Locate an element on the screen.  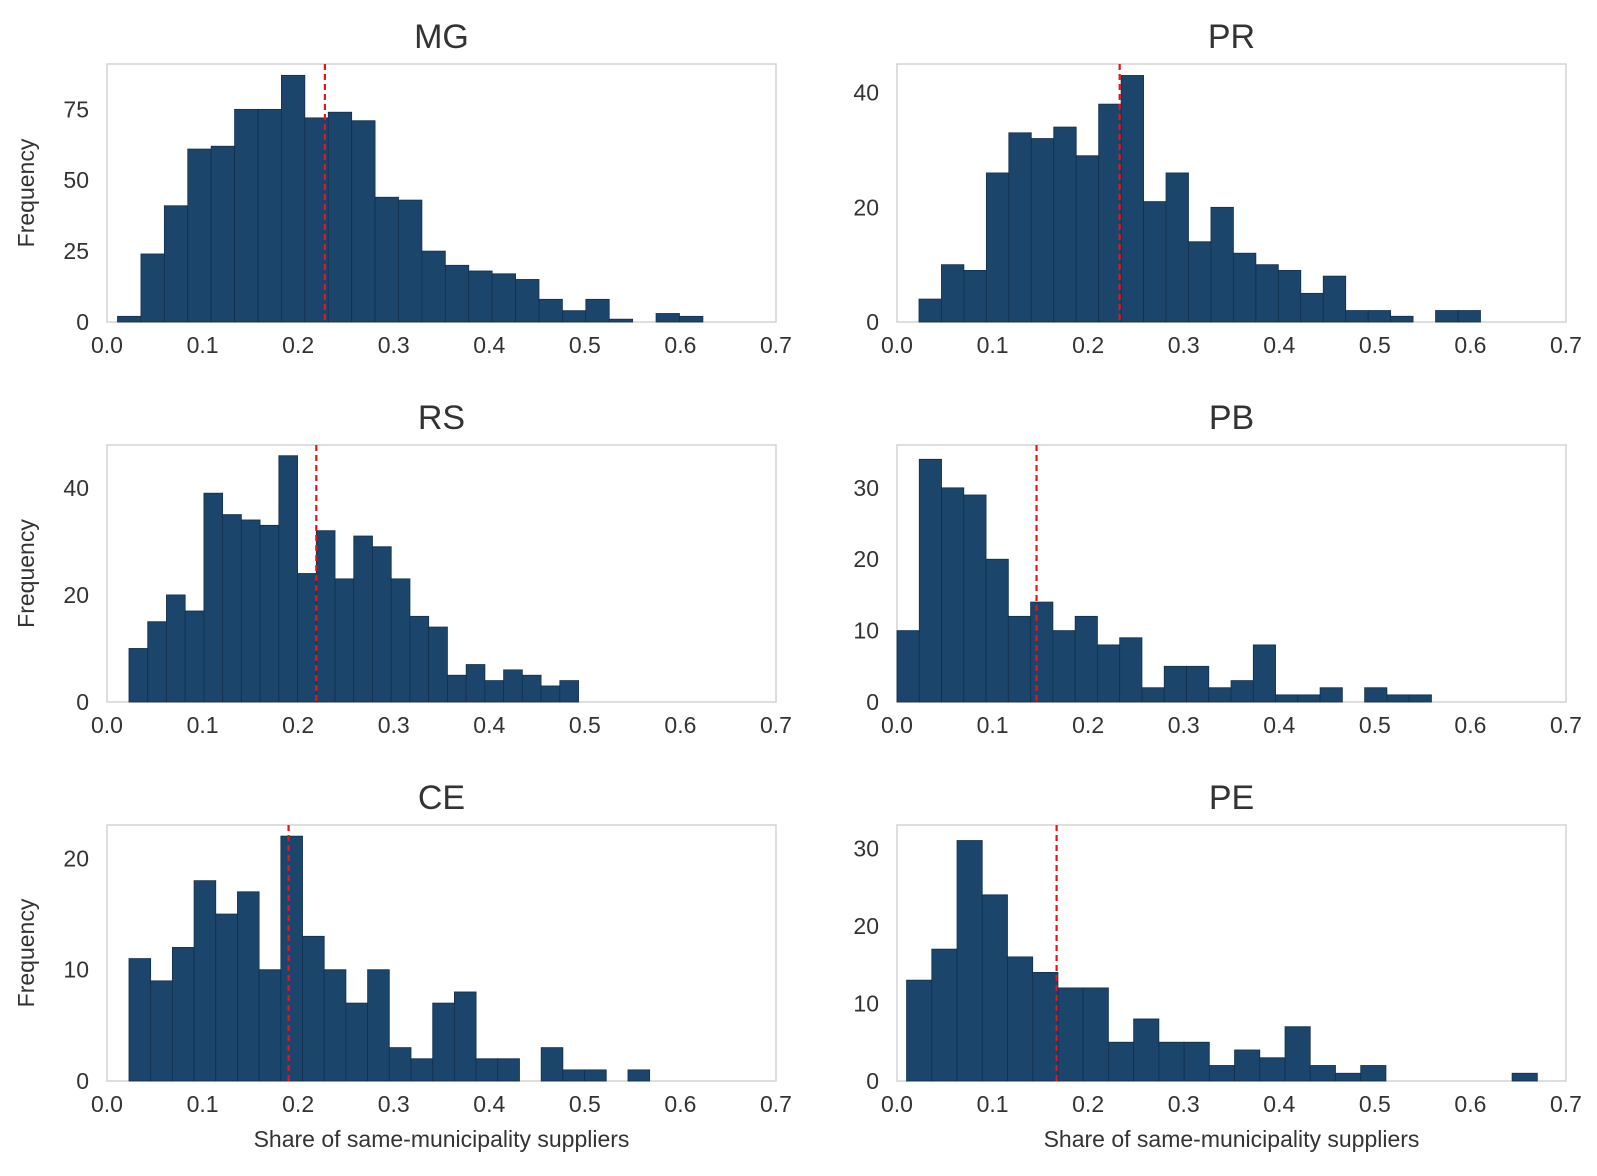
chart-panel-rs: RS 0.0 0.1 0.2 0.3 0.4 0.5 0.6 0.7 0 20 40 Frequency is located at coordinates (402, 568).